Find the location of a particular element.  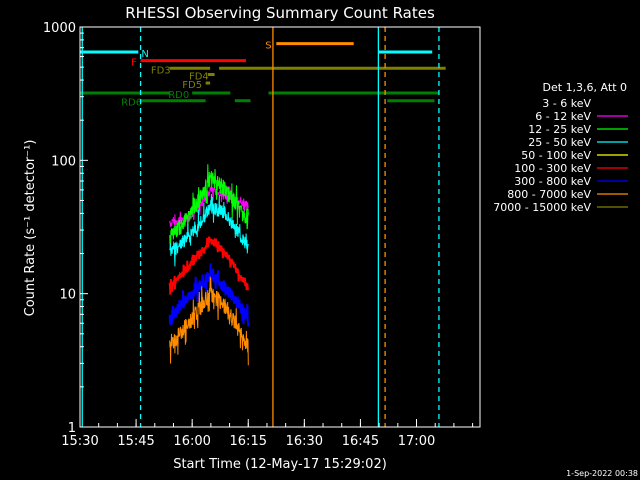

legend-entry-label: 100 - 300 keV is located at coordinates (552, 168).